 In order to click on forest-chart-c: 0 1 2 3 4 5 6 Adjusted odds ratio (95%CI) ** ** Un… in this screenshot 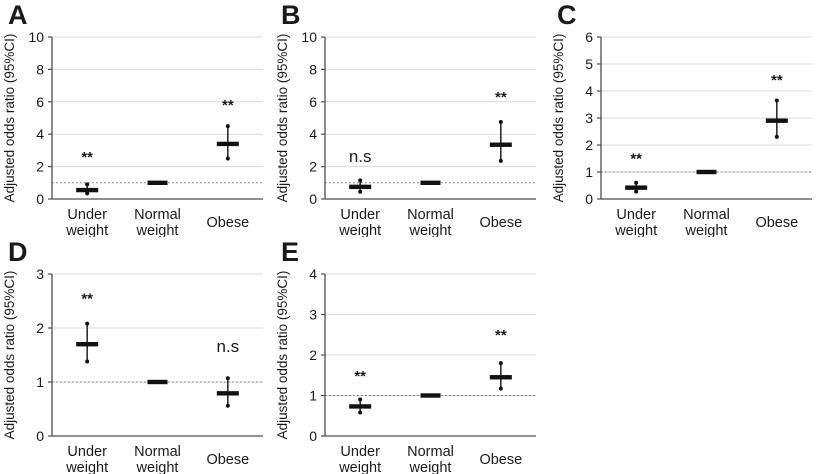, I will do `click(681, 133)`.